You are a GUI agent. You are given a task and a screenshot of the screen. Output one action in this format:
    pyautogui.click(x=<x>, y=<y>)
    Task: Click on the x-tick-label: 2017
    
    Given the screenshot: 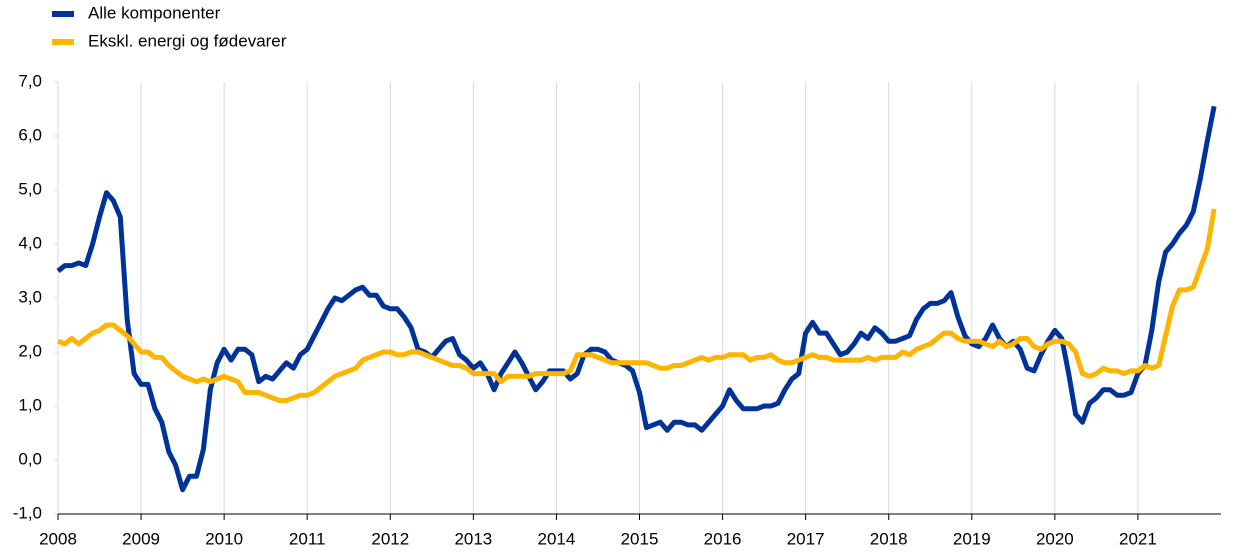 What is the action you would take?
    pyautogui.click(x=806, y=538)
    